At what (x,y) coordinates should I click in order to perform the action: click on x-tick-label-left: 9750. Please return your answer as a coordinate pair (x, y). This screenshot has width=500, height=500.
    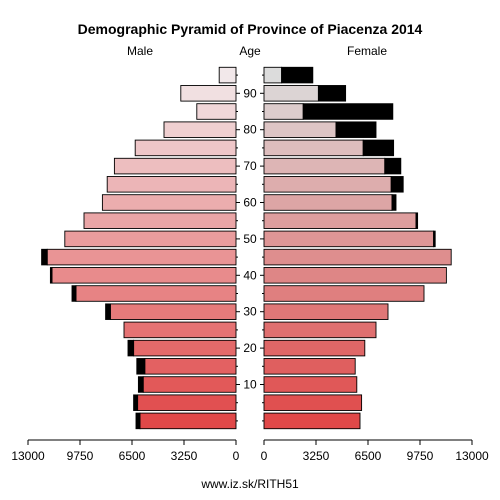
    Looking at the image, I should click on (80, 456).